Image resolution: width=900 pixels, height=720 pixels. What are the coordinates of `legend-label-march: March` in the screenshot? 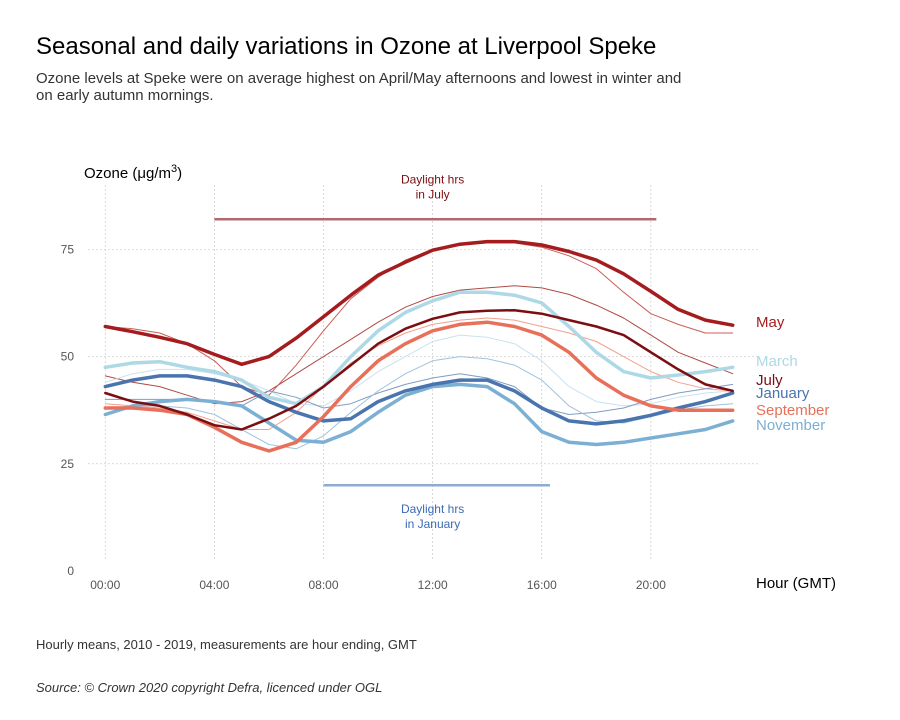 It's located at (777, 361).